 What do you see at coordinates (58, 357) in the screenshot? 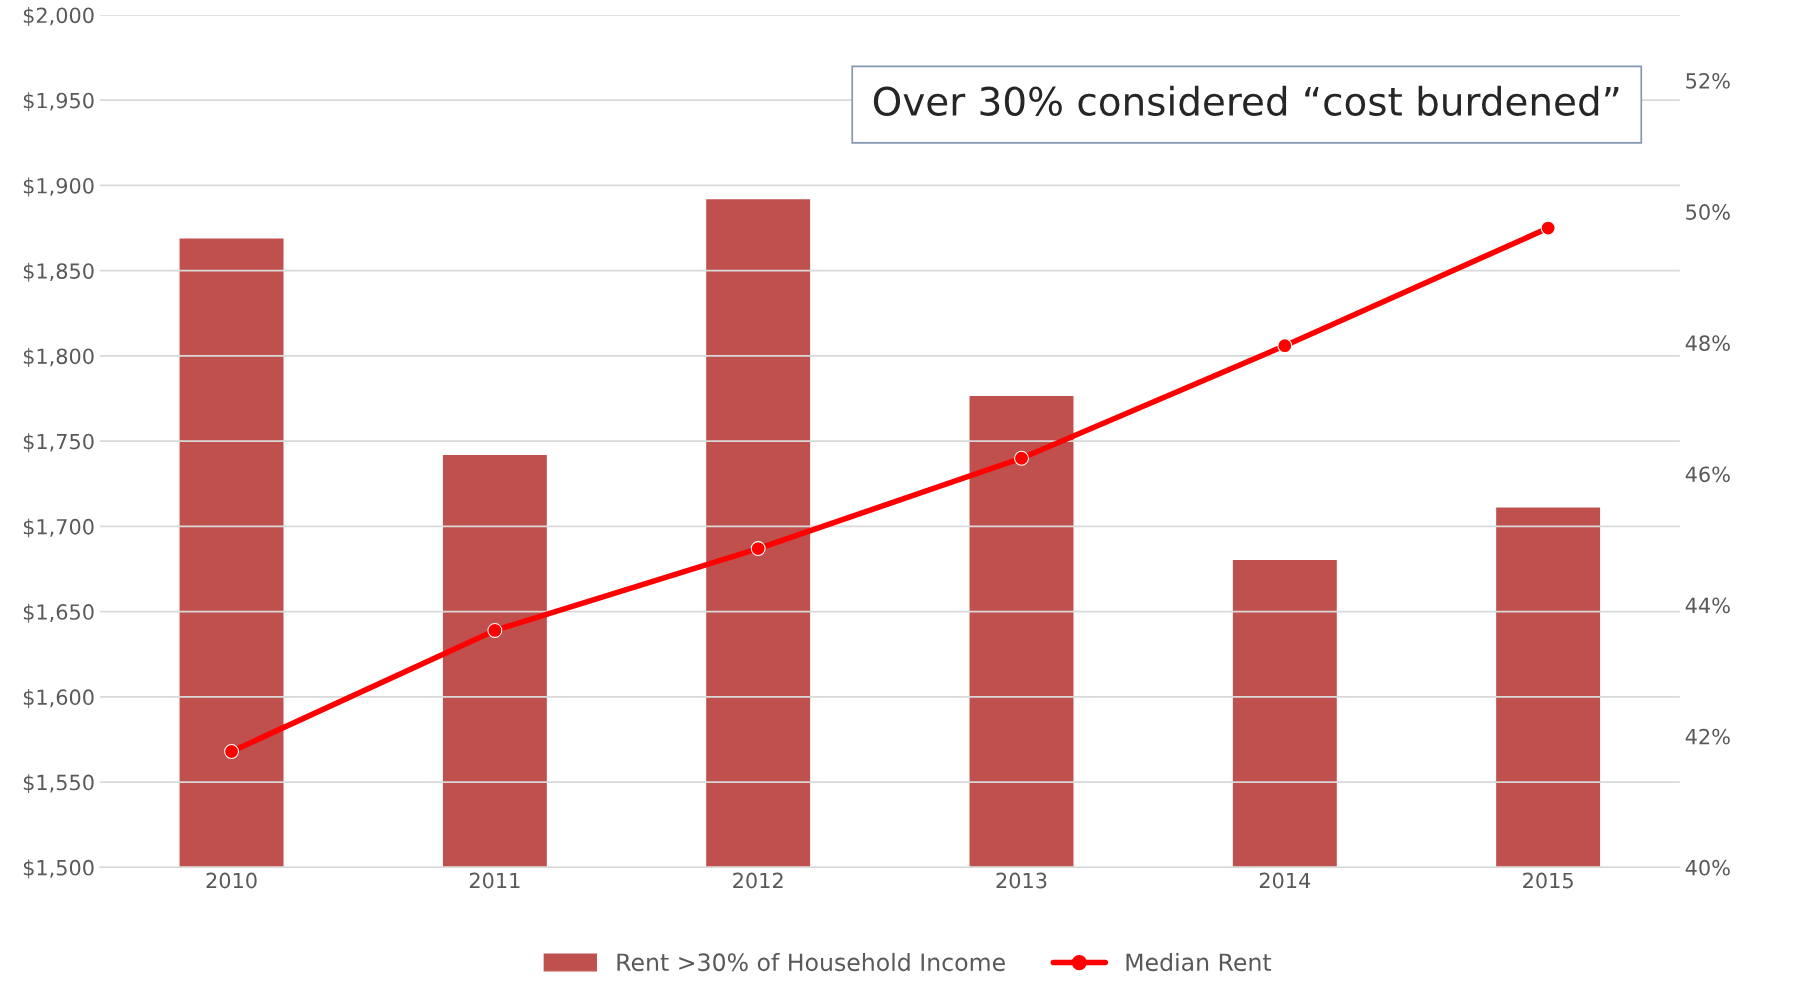
I see `y-tick-label: $1,800` at bounding box center [58, 357].